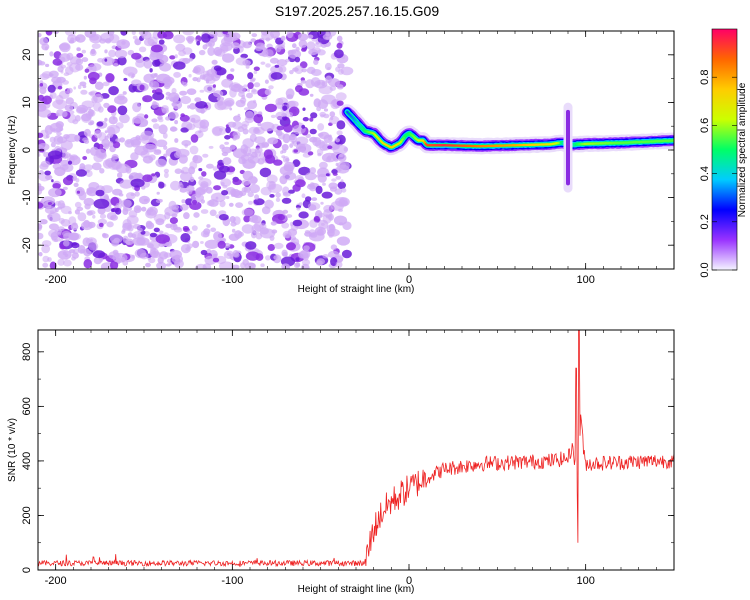  Describe the element at coordinates (506, 147) in the screenshot. I see `spectrogram-signal-track` at that location.